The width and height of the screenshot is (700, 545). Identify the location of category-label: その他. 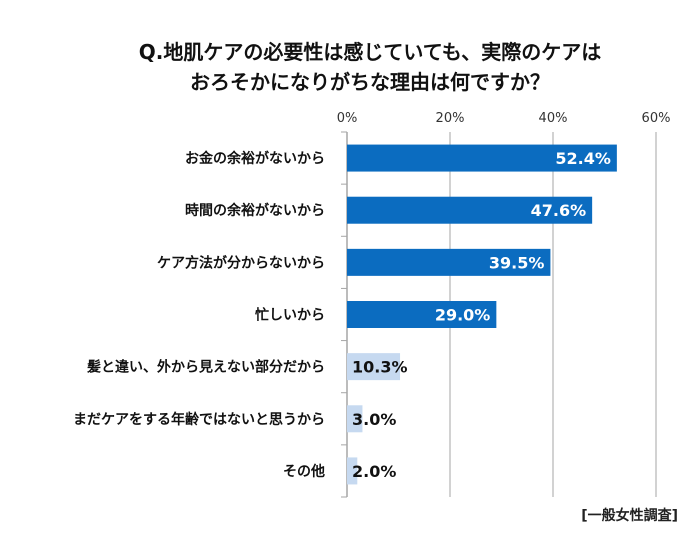
(304, 471).